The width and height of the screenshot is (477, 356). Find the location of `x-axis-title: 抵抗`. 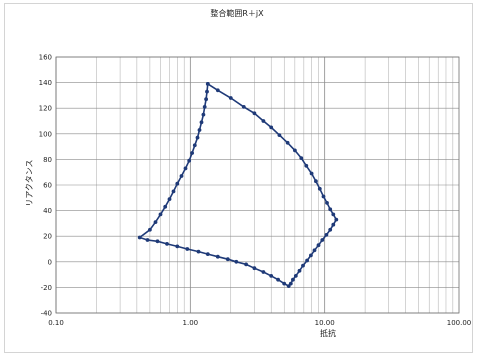

x-axis-title: 抵抗 is located at coordinates (328, 333).